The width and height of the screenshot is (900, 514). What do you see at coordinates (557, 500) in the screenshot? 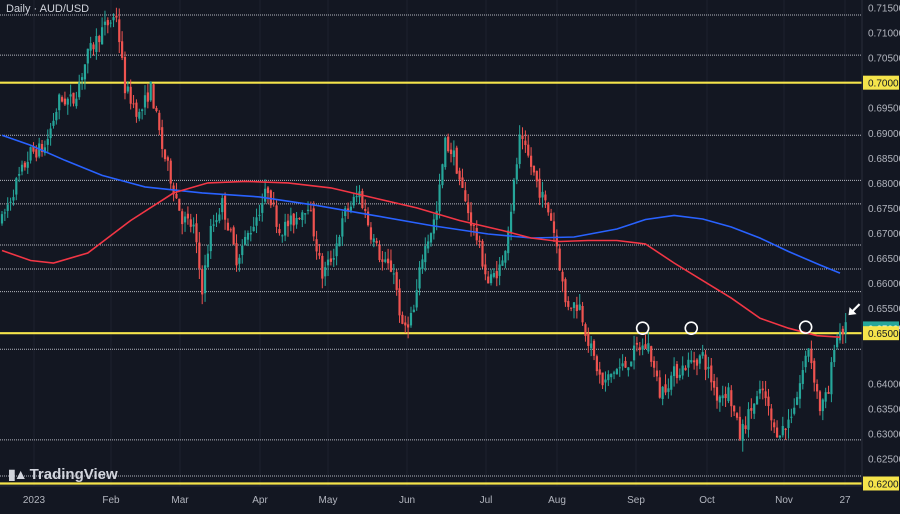
I see `x-tick-label: Aug` at bounding box center [557, 500].